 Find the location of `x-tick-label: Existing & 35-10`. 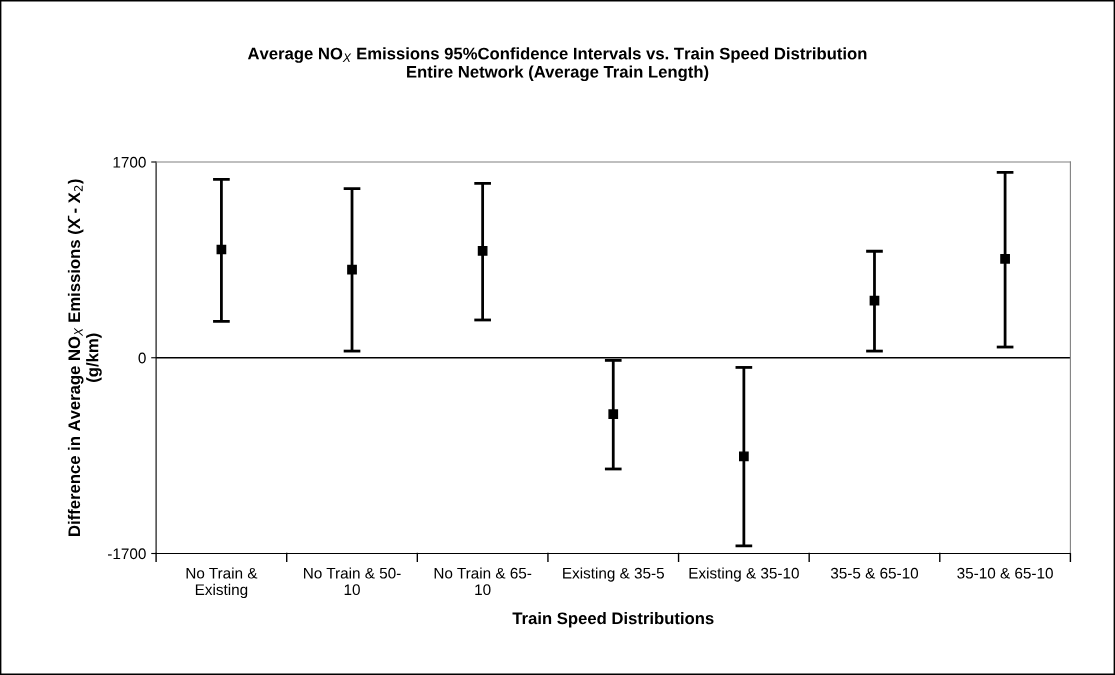

x-tick-label: Existing & 35-10 is located at coordinates (744, 574).